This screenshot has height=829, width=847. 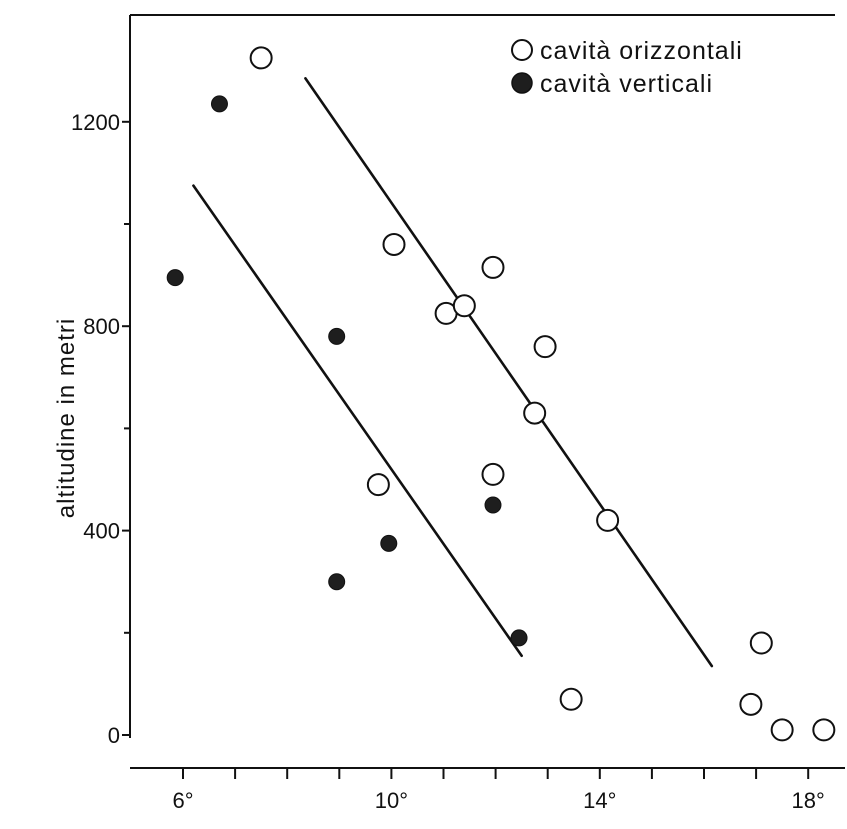 I want to click on x-tick-label: 10°, so click(x=391, y=800).